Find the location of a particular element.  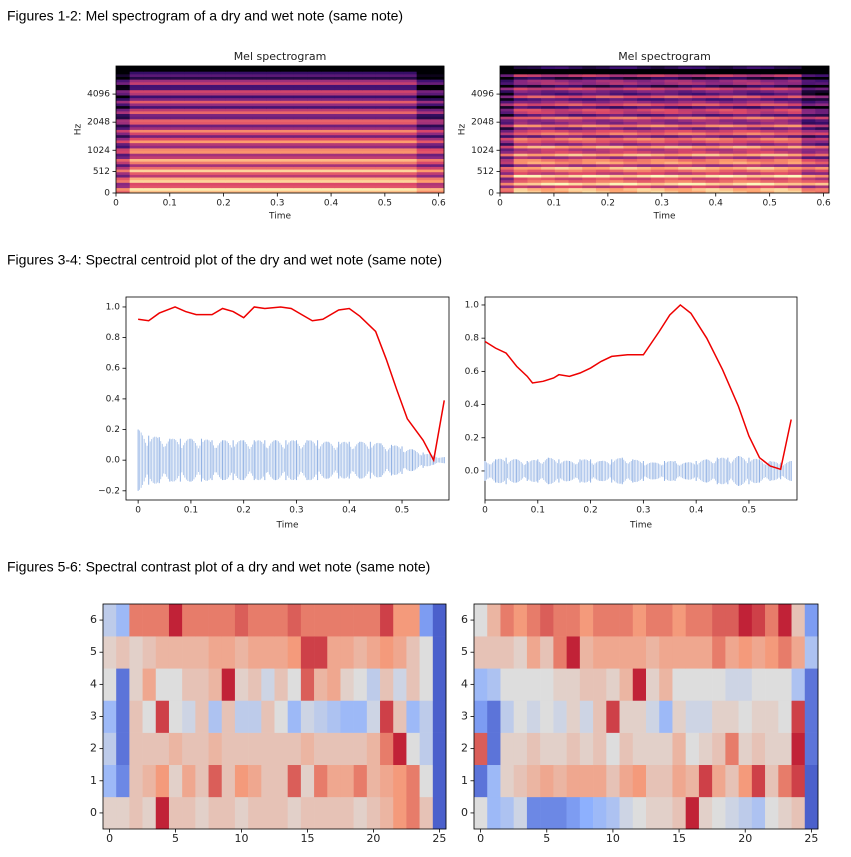

y-tick-label: 1 is located at coordinates (93, 780).